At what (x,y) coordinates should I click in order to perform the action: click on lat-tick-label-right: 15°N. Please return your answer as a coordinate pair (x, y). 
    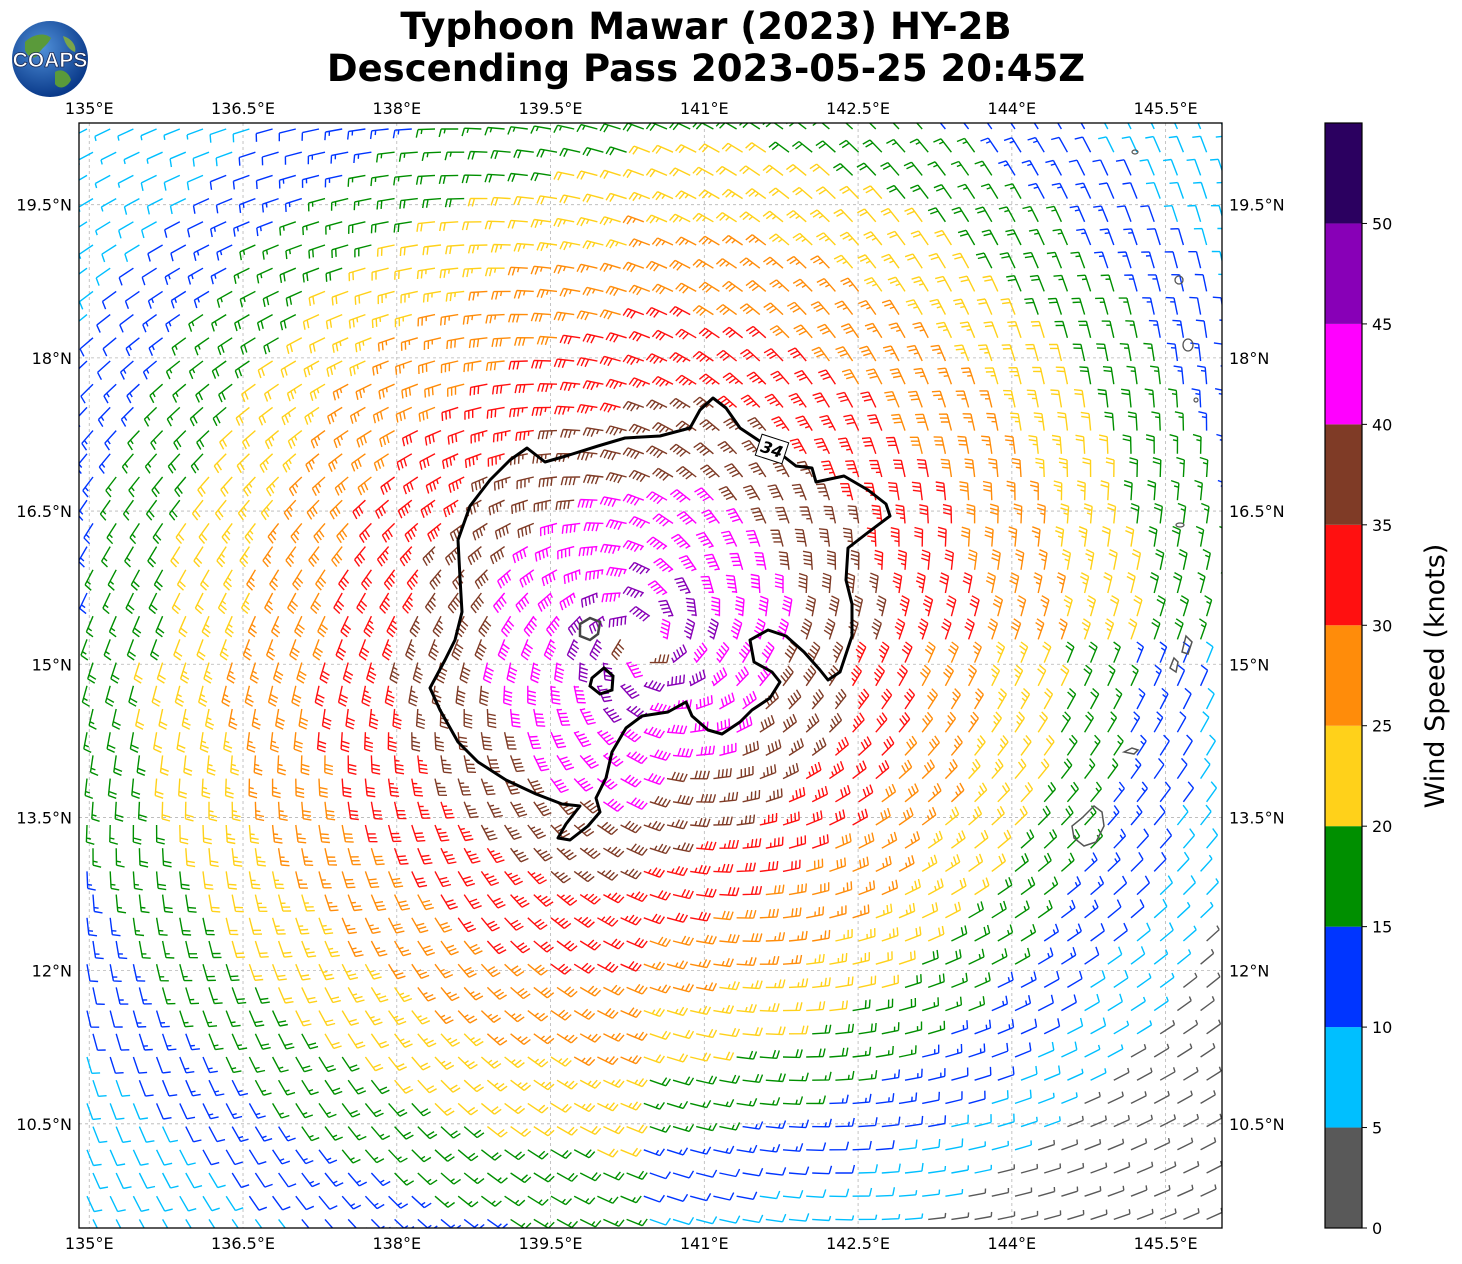
    Looking at the image, I should click on (1249, 664).